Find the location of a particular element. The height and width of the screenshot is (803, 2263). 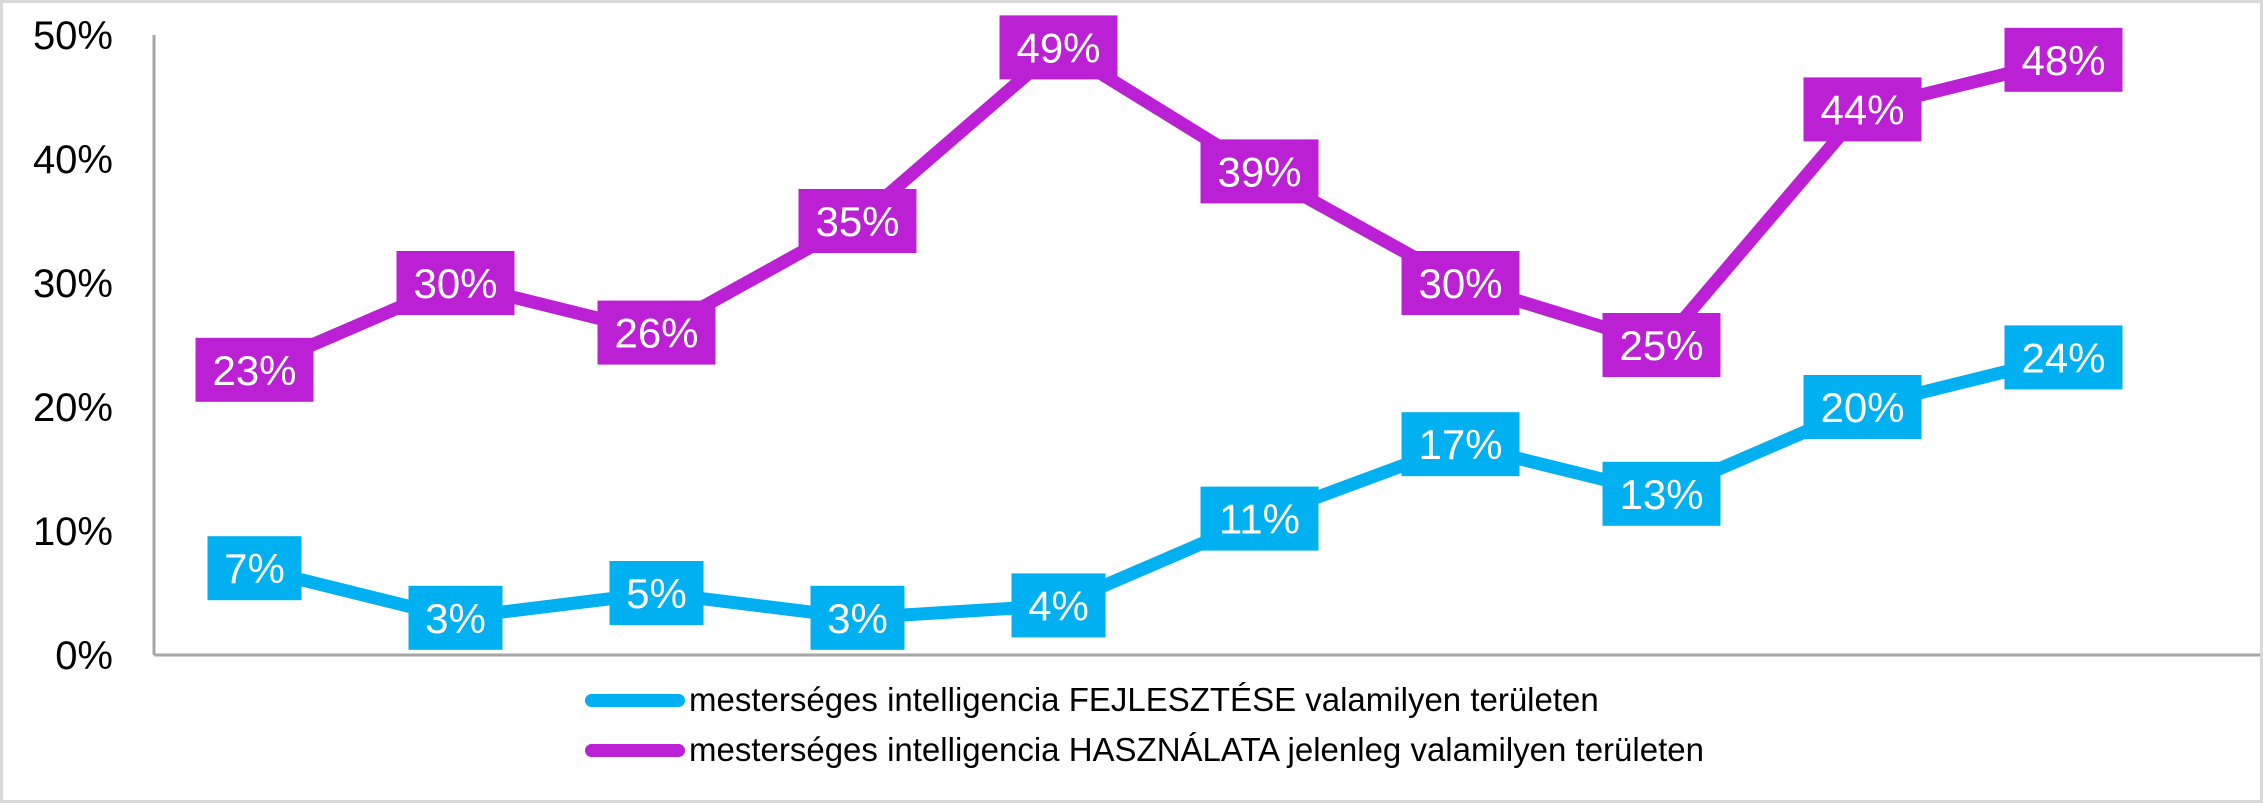

y-tick-label: 30% is located at coordinates (73, 284).